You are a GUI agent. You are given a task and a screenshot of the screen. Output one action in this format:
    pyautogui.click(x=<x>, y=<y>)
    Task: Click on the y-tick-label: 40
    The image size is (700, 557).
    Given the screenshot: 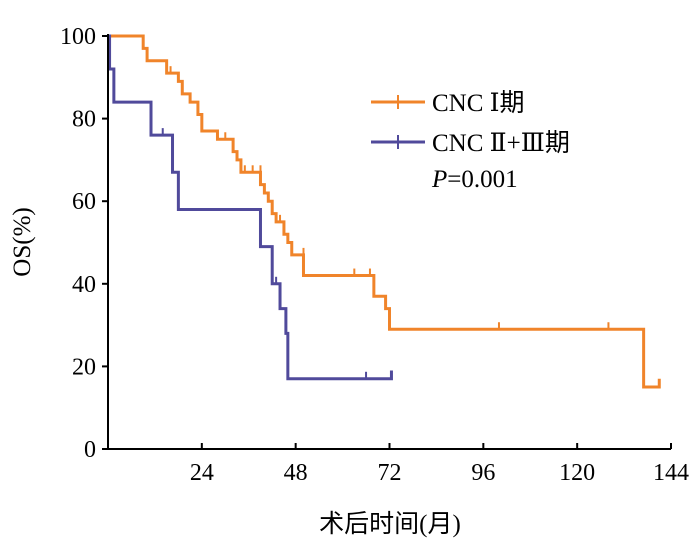 What is the action you would take?
    pyautogui.click(x=84, y=285)
    